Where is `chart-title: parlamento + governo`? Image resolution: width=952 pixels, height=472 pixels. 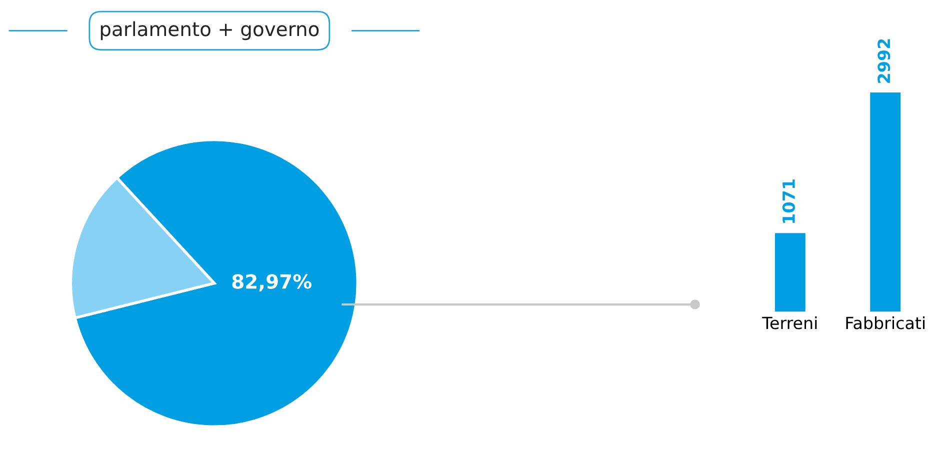
chart-title: parlamento + governo is located at coordinates (209, 30).